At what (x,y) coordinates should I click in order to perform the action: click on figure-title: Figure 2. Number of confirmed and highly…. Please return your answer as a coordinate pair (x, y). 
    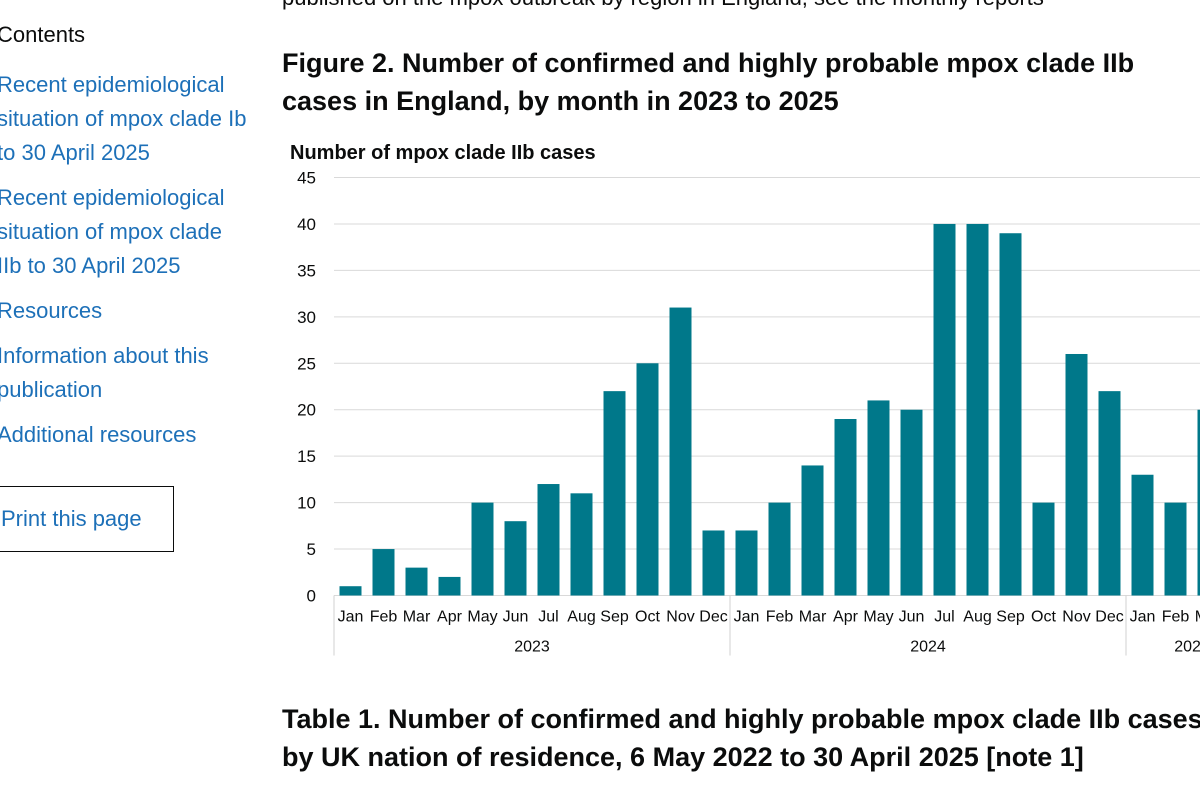
    Looking at the image, I should click on (708, 82).